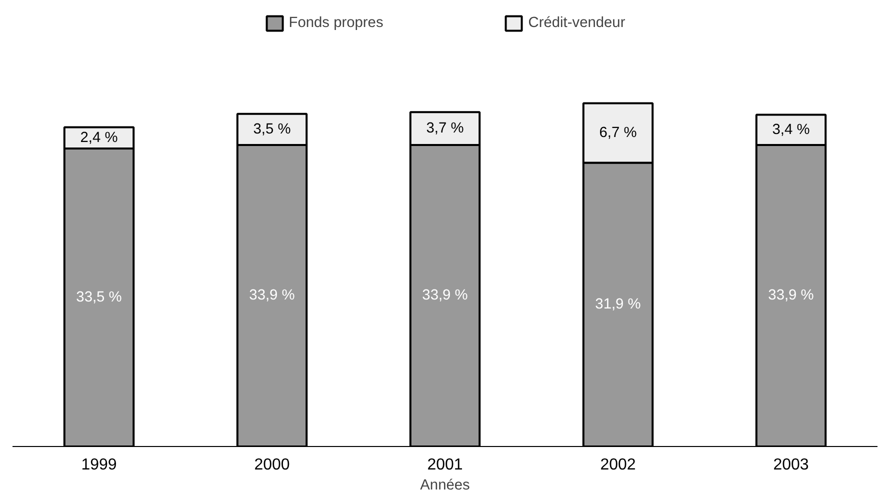 This screenshot has height=496, width=881. I want to click on x-tick-label: 2002, so click(618, 465).